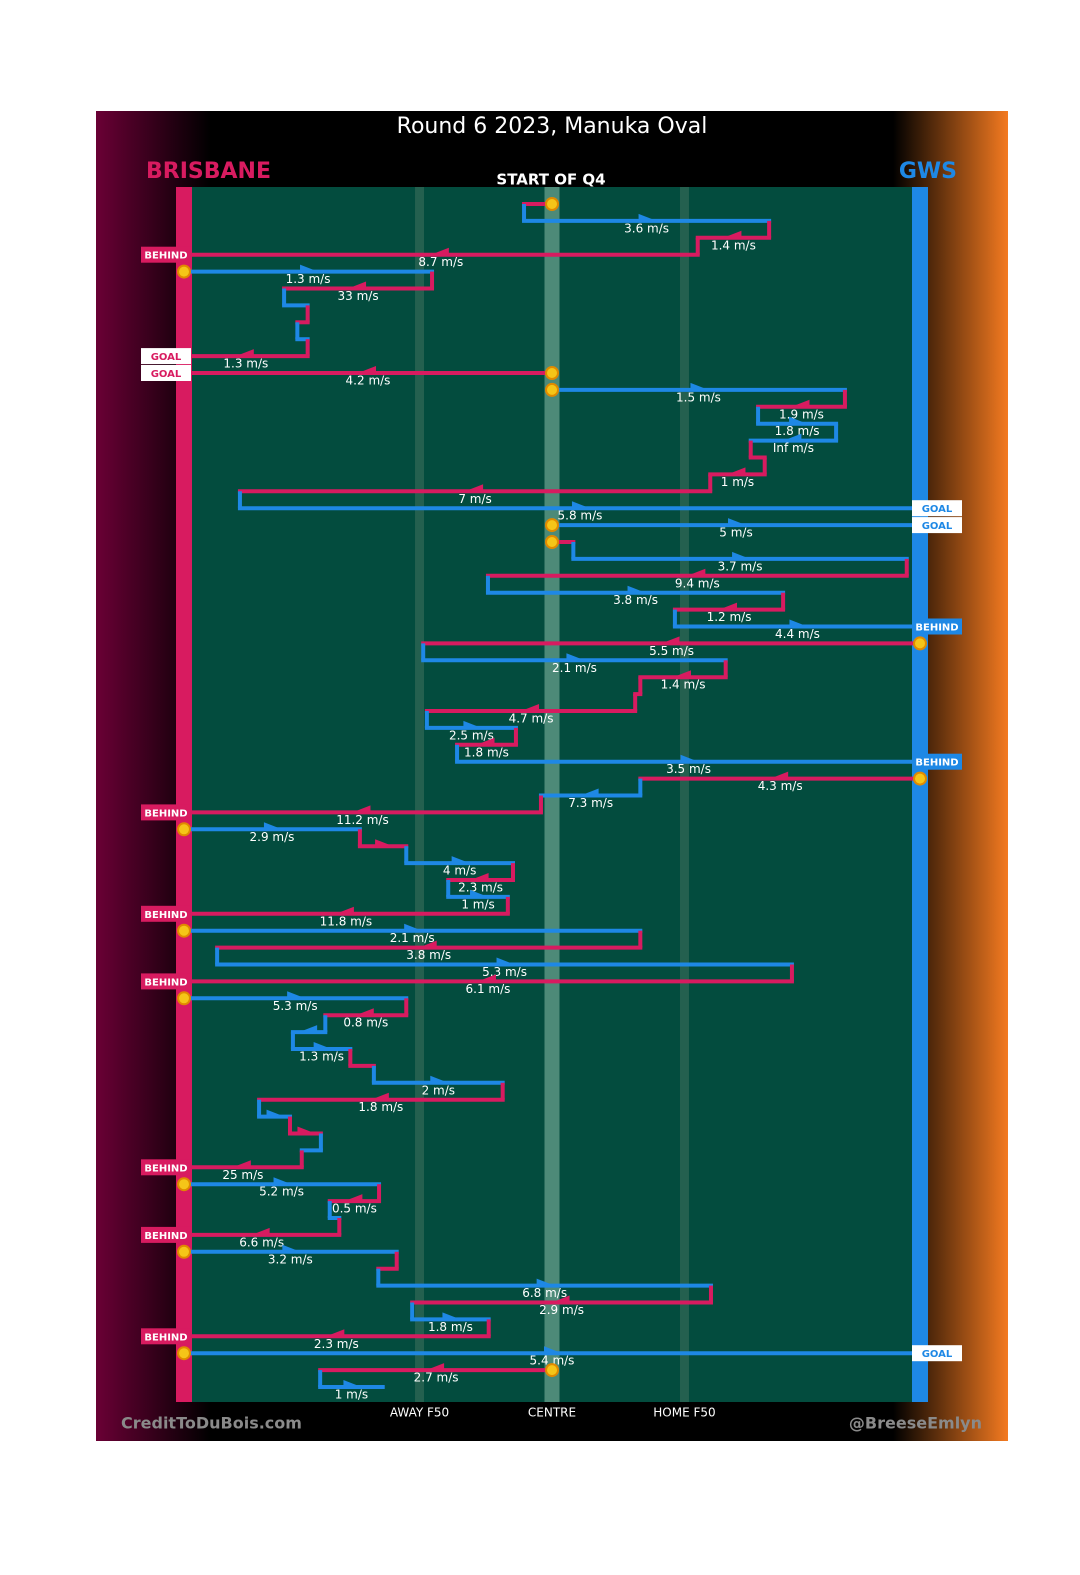  I want to click on speed-label: 6.6 m/s, so click(261, 1242).